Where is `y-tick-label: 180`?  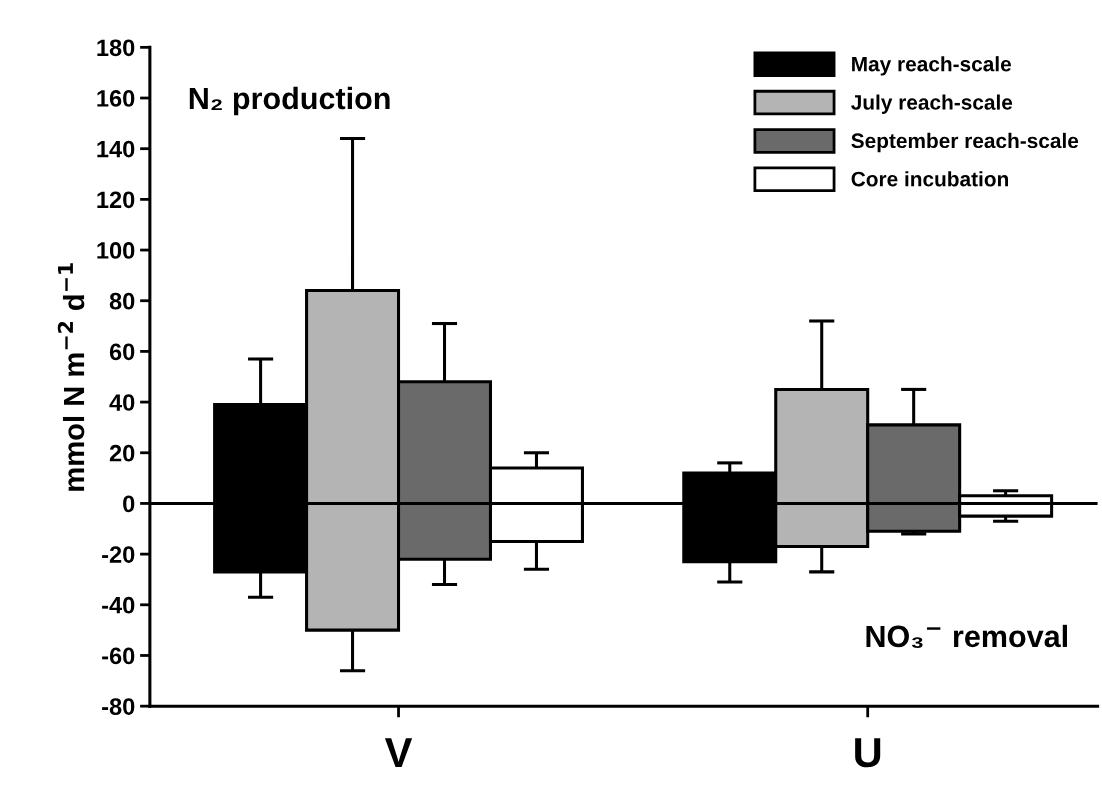
y-tick-label: 180 is located at coordinates (116, 48).